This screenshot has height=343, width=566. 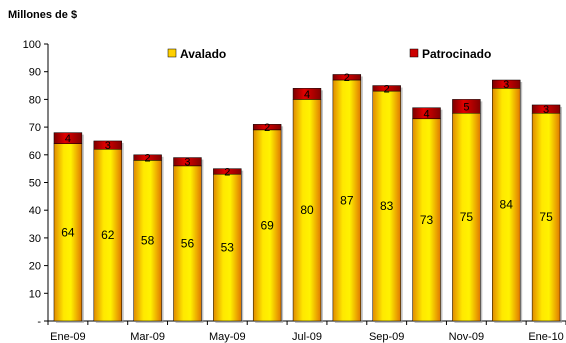 I want to click on y-tick-label: 30, so click(x=35, y=239).